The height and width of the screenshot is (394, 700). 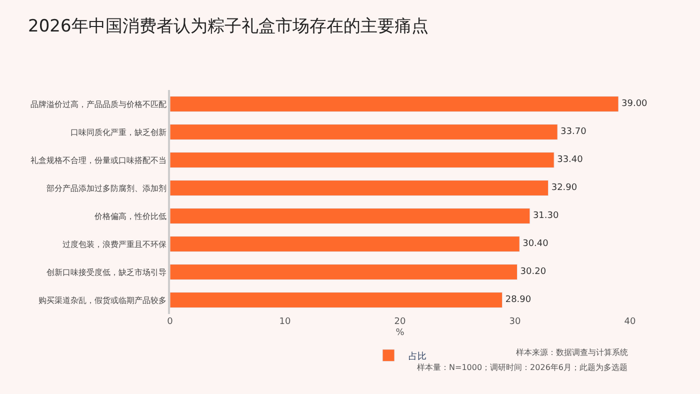 I want to click on y-tick-label: 过度包装，浪费严重且不环保, so click(x=114, y=244).